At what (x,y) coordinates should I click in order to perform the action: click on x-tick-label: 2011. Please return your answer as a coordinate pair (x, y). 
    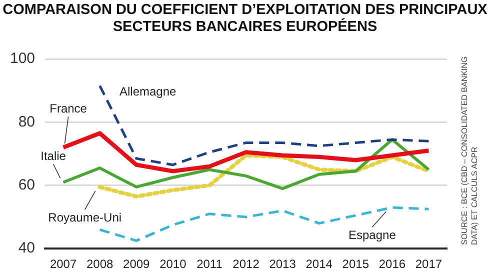
    Looking at the image, I should click on (209, 264).